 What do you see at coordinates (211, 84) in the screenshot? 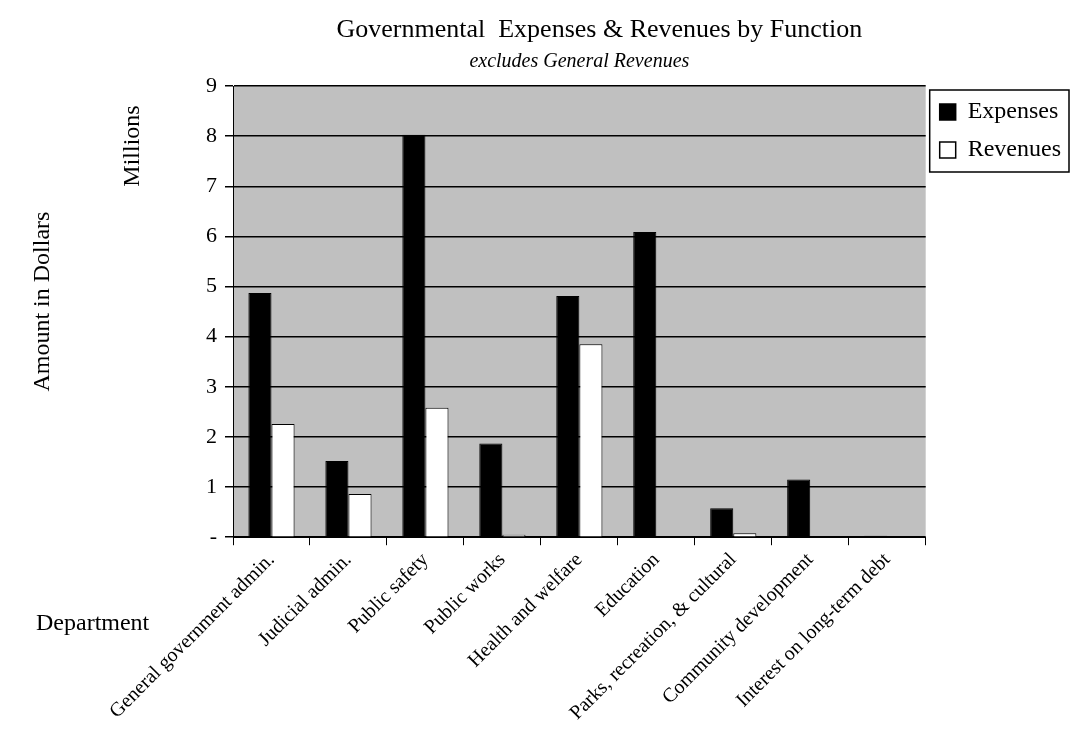
I see `y-tick-label: 9` at bounding box center [211, 84].